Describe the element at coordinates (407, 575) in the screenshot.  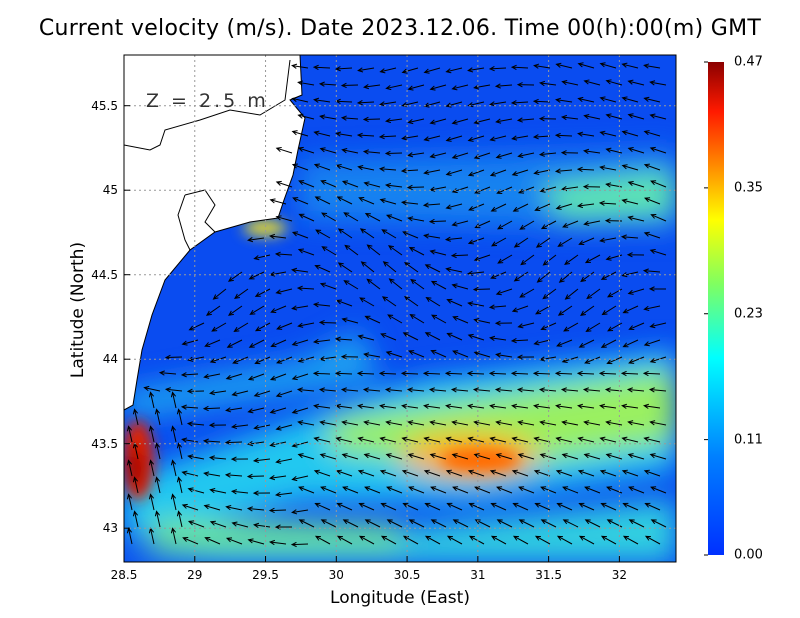
I see `x-tick-label: 30.5` at that location.